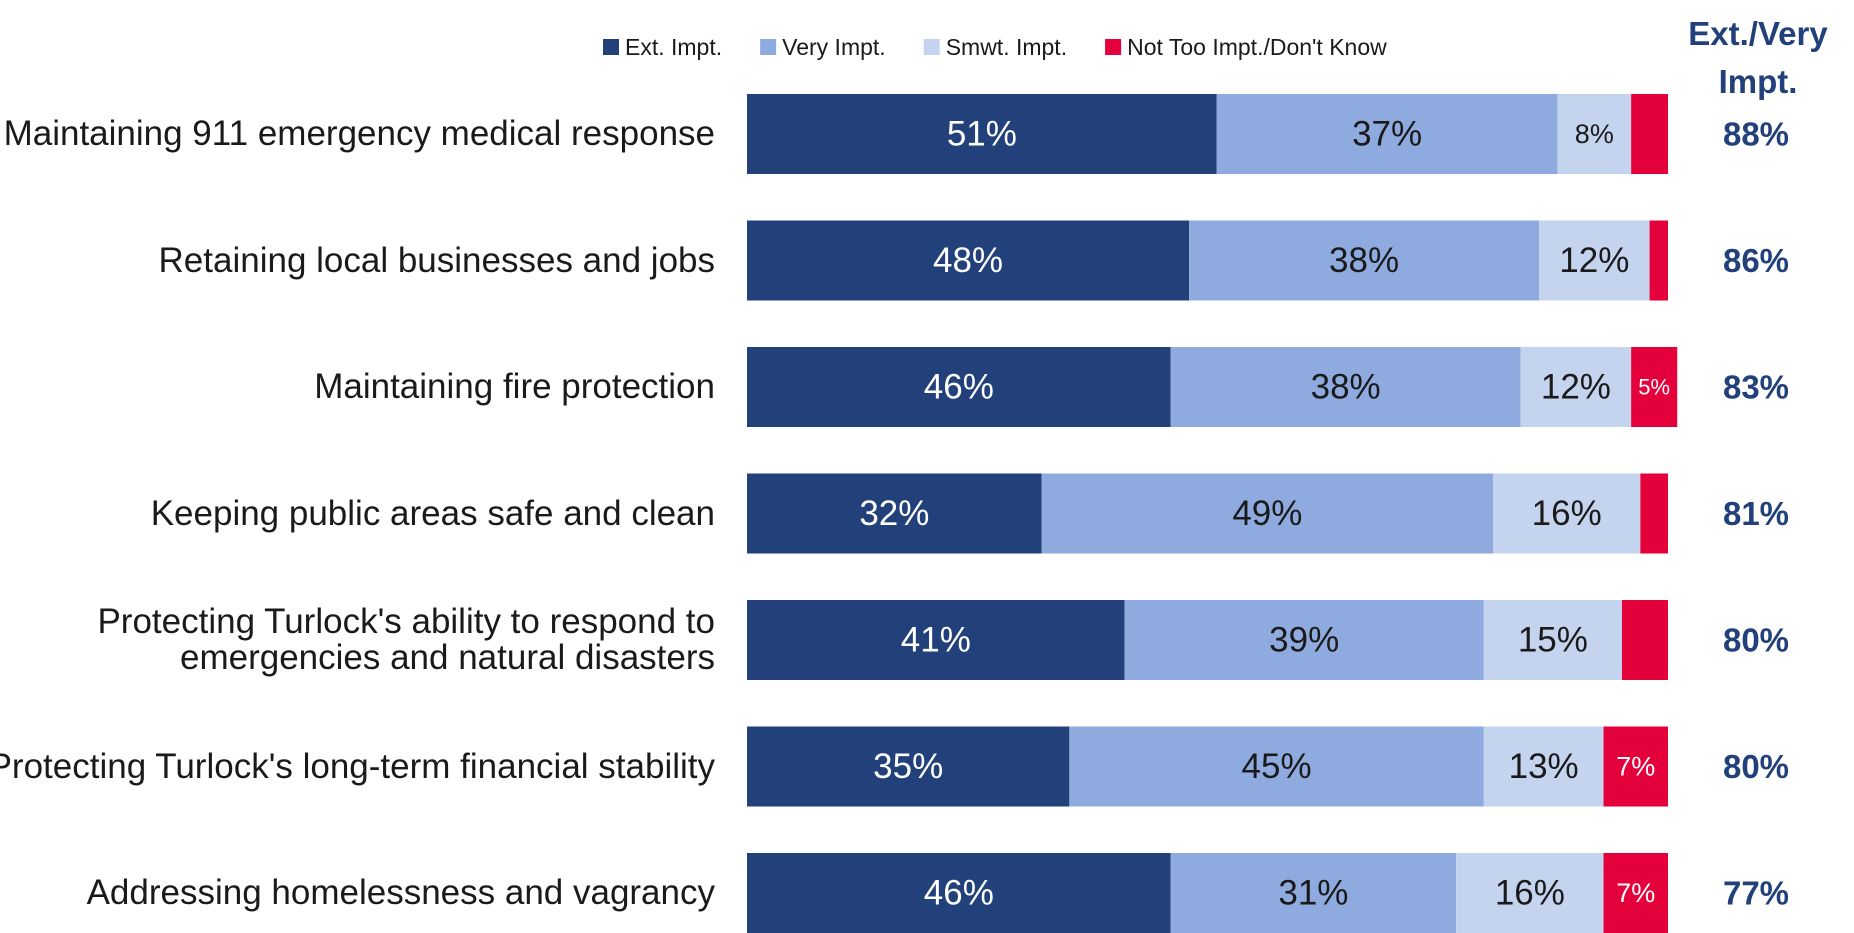 This screenshot has width=1854, height=933. I want to click on data-label: 49%, so click(1267, 513).